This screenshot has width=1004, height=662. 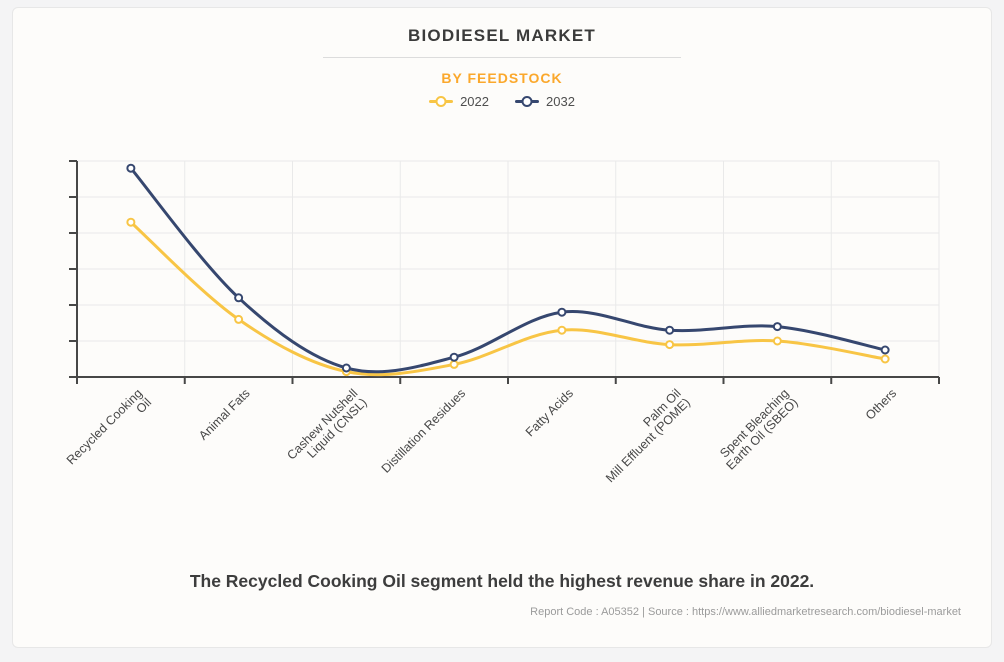 What do you see at coordinates (502, 35) in the screenshot?
I see `page-title: BIODIESEL MARKET` at bounding box center [502, 35].